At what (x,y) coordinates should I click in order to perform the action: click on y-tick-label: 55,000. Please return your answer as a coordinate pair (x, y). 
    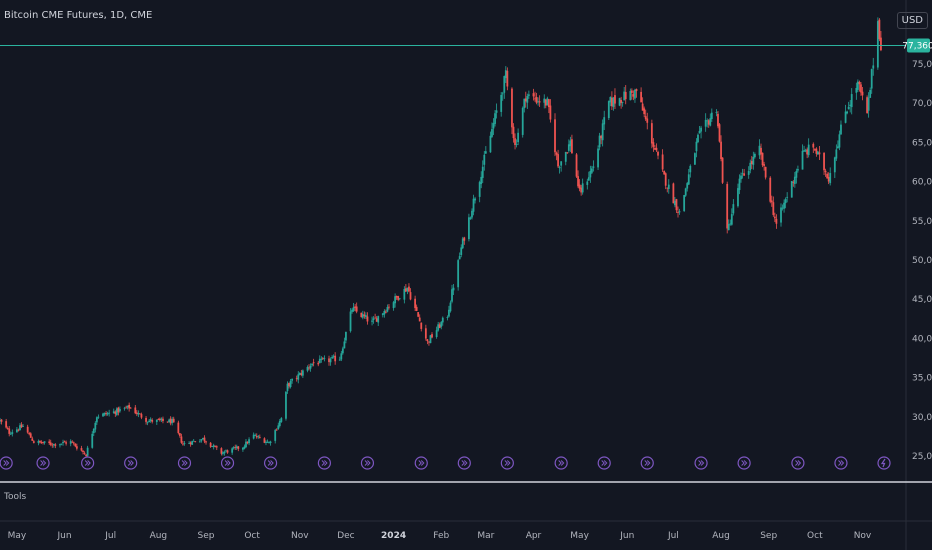
    Looking at the image, I should click on (922, 222).